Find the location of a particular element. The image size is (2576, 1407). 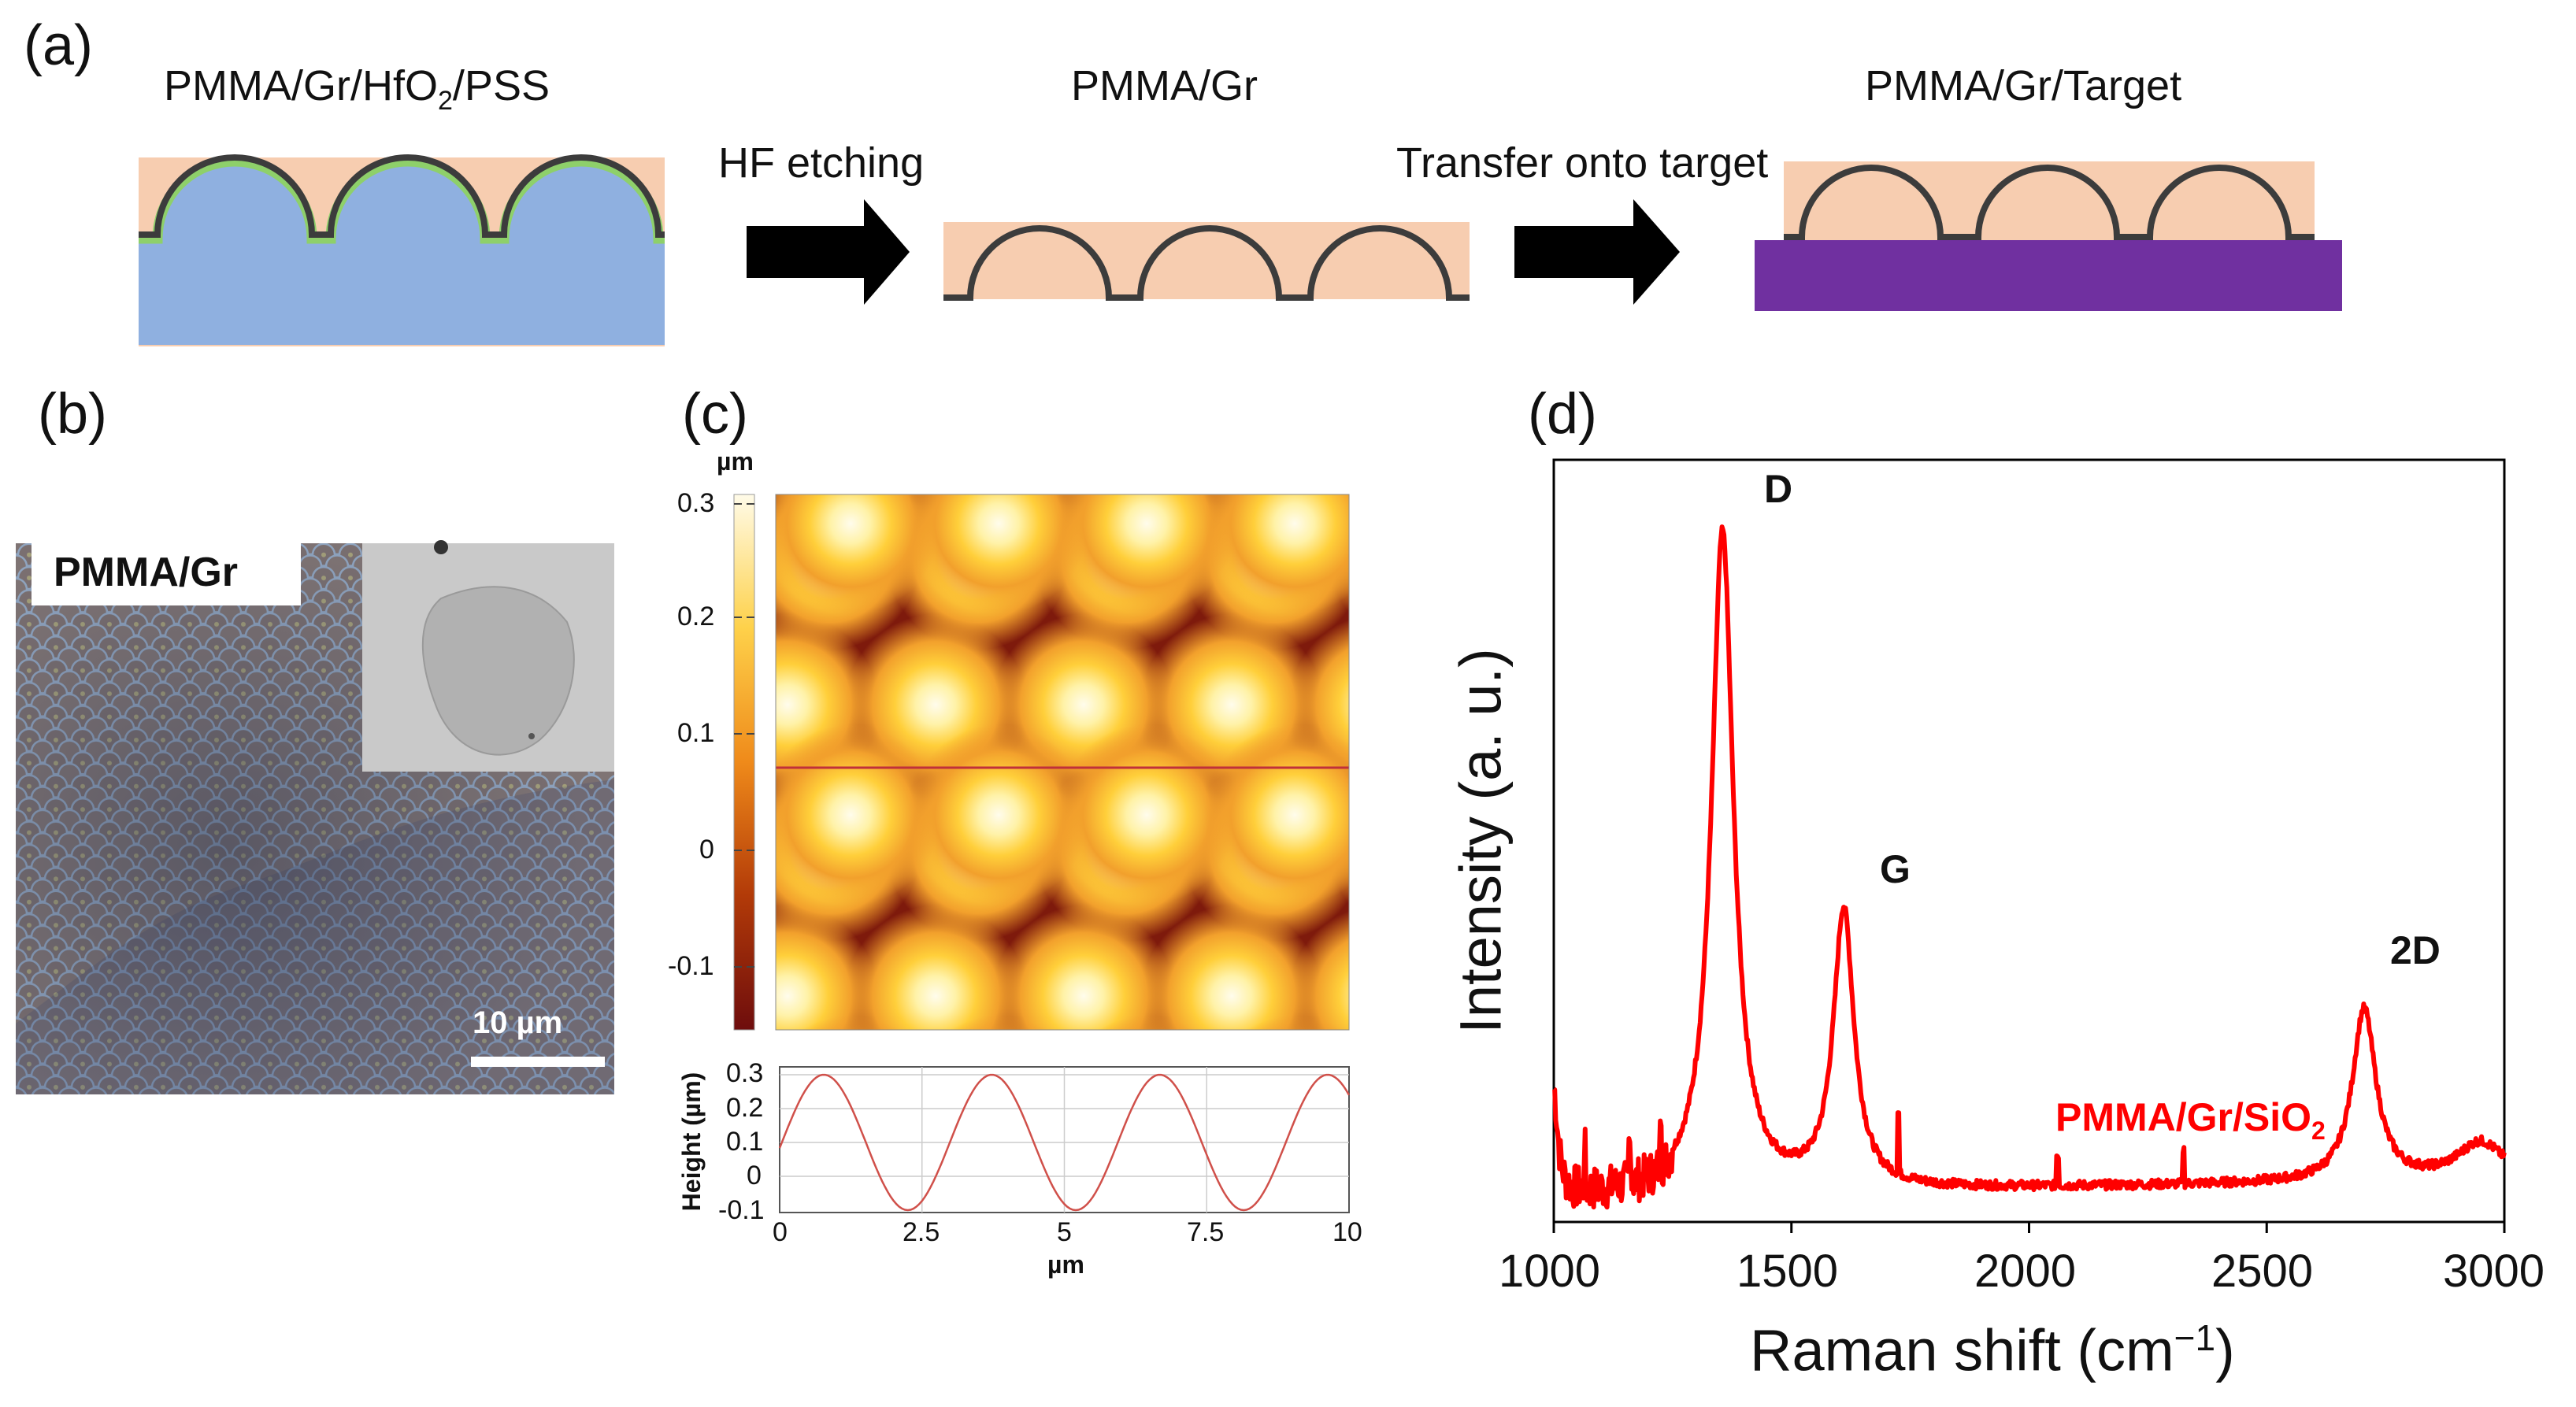

profile-xtick: 0 is located at coordinates (780, 1232).